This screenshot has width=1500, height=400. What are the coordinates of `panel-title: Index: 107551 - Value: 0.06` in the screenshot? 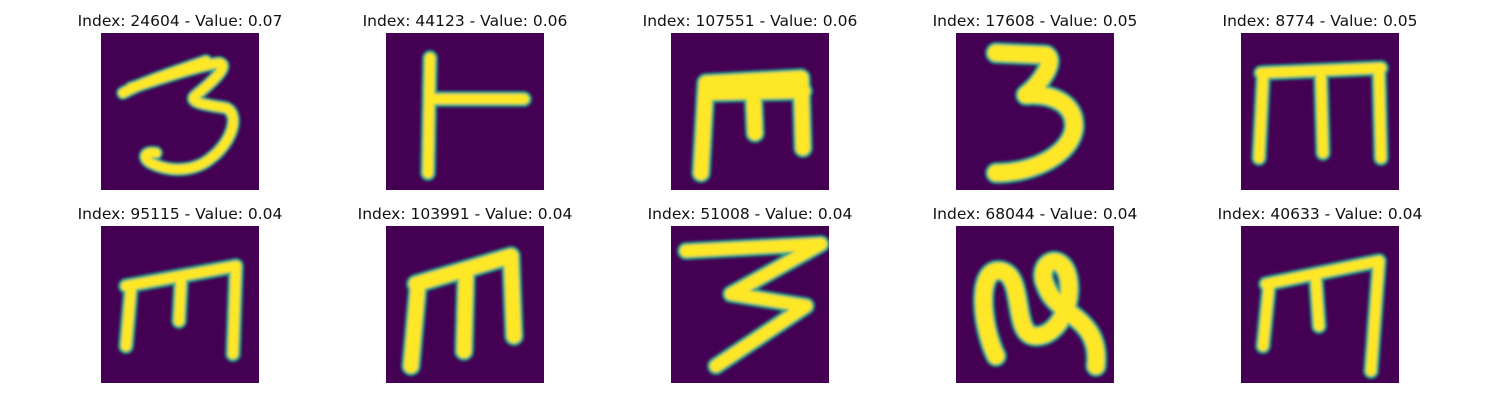 It's located at (750, 21).